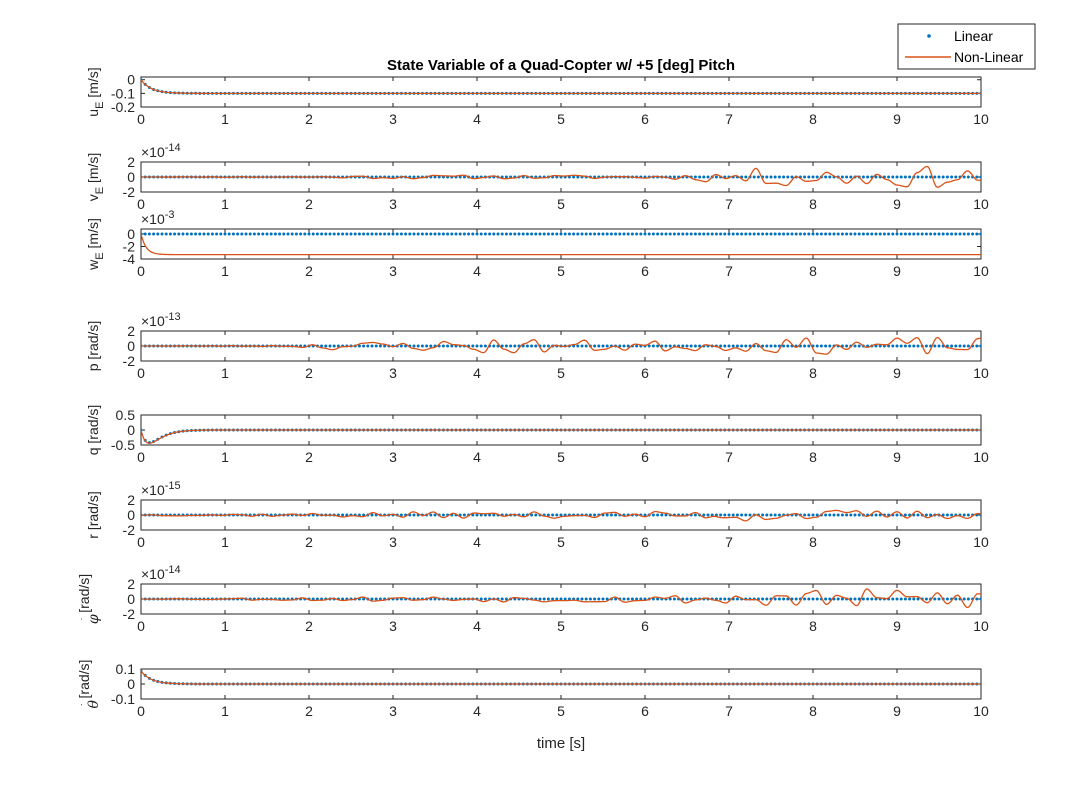 Image resolution: width=1084 pixels, height=800 pixels. What do you see at coordinates (989, 57) in the screenshot?
I see `legend-nonlinear-label: Non-Linear` at bounding box center [989, 57].